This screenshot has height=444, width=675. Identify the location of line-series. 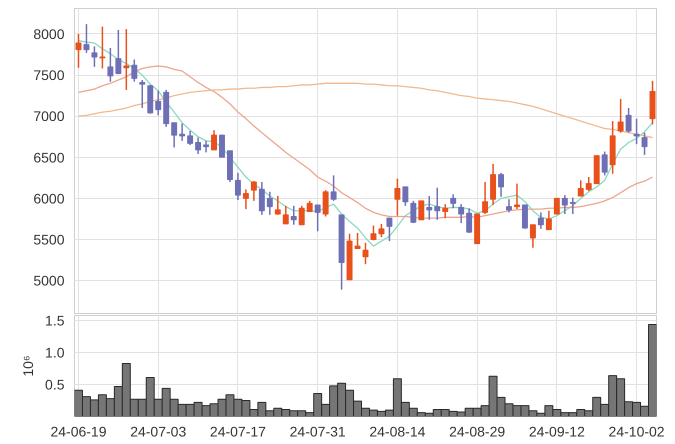
(366, 110).